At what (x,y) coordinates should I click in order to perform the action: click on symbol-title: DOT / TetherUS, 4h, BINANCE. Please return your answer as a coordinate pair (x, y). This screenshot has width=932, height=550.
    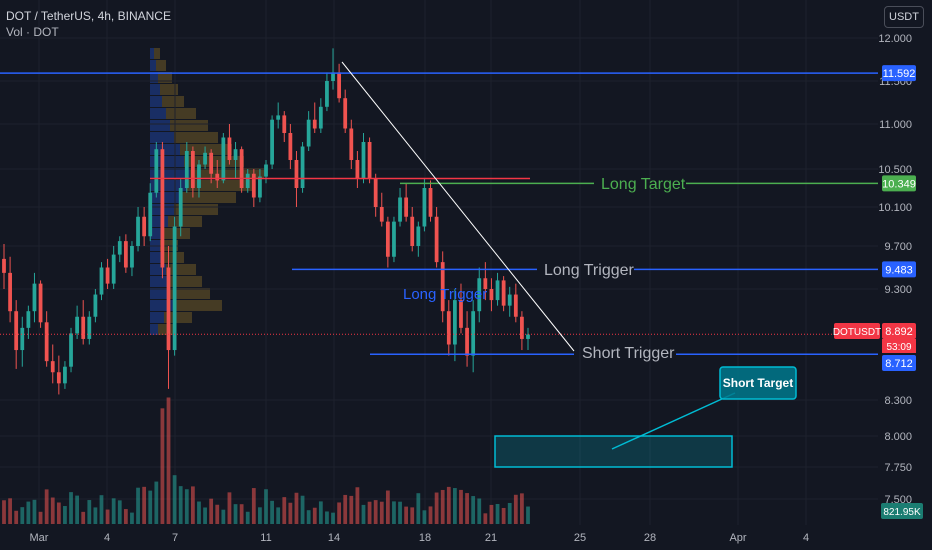
    Looking at the image, I should click on (88, 16).